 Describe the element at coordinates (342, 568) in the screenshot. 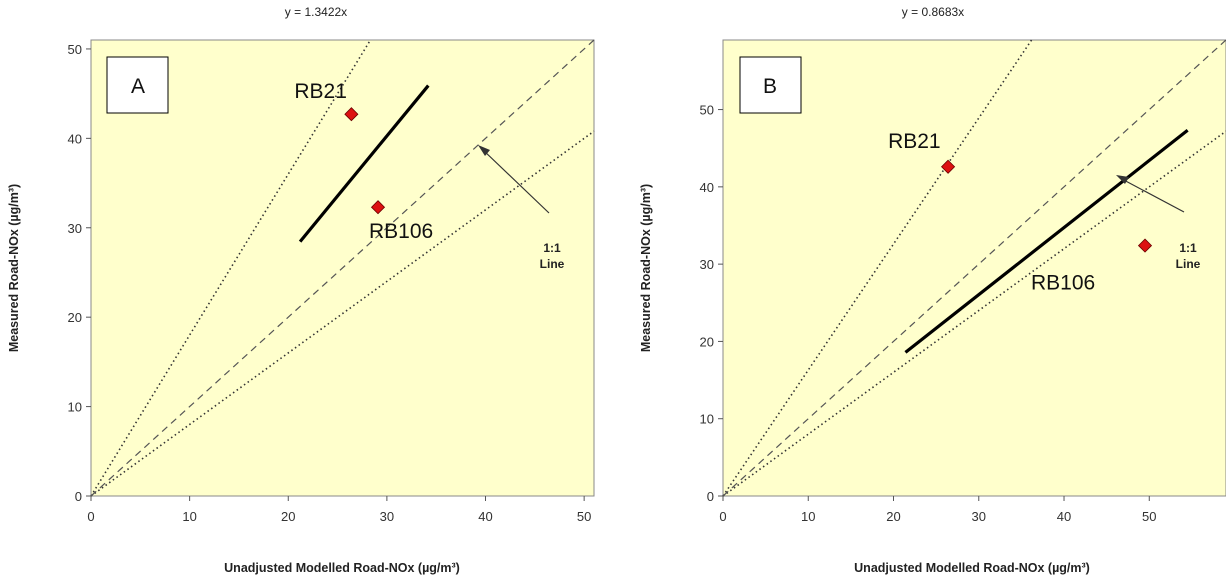

I see `x-axis-label-a: Unadjusted Modelled Road-NOx (µg/m³)` at that location.